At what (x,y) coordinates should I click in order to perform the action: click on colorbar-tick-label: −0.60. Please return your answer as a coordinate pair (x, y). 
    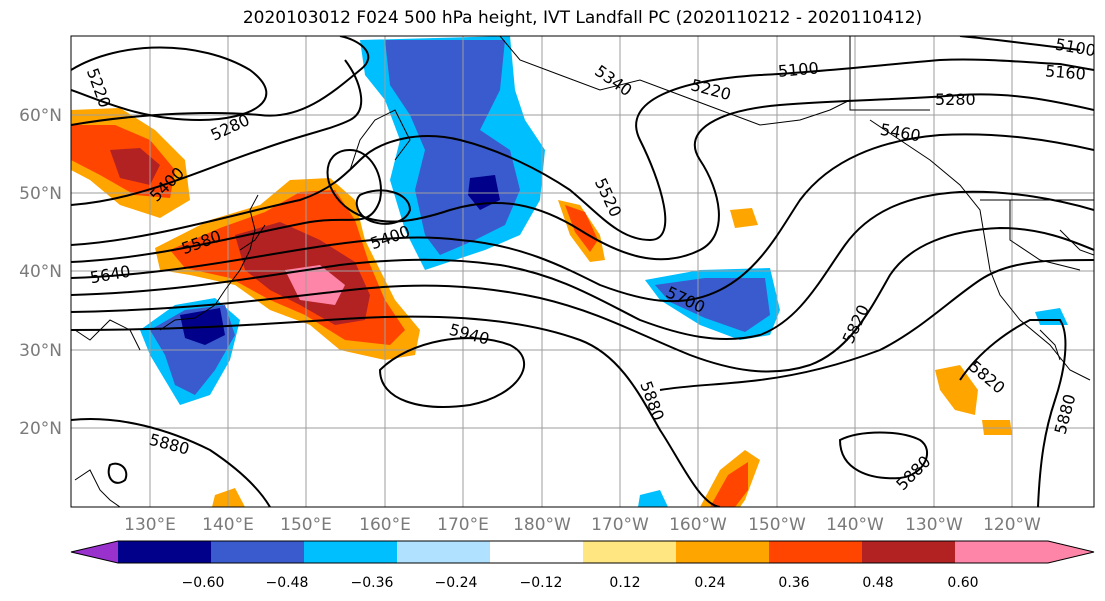
    Looking at the image, I should click on (203, 583).